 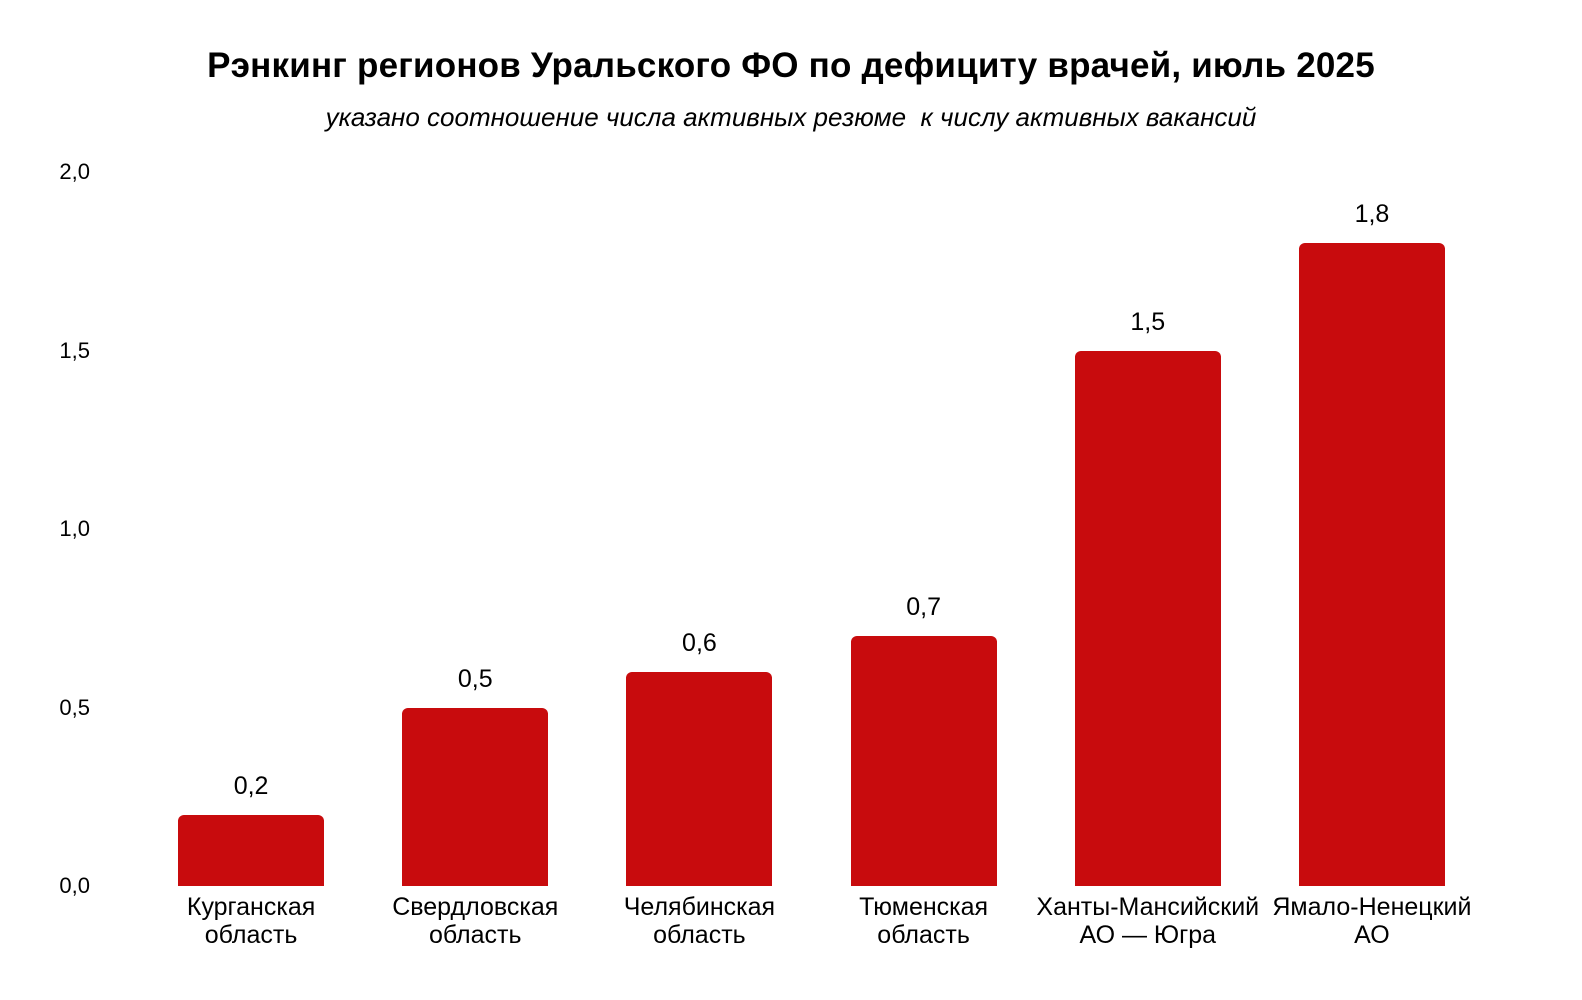 What do you see at coordinates (1148, 921) in the screenshot?
I see `category-label: Ханты-Мансийский АО — Югра` at bounding box center [1148, 921].